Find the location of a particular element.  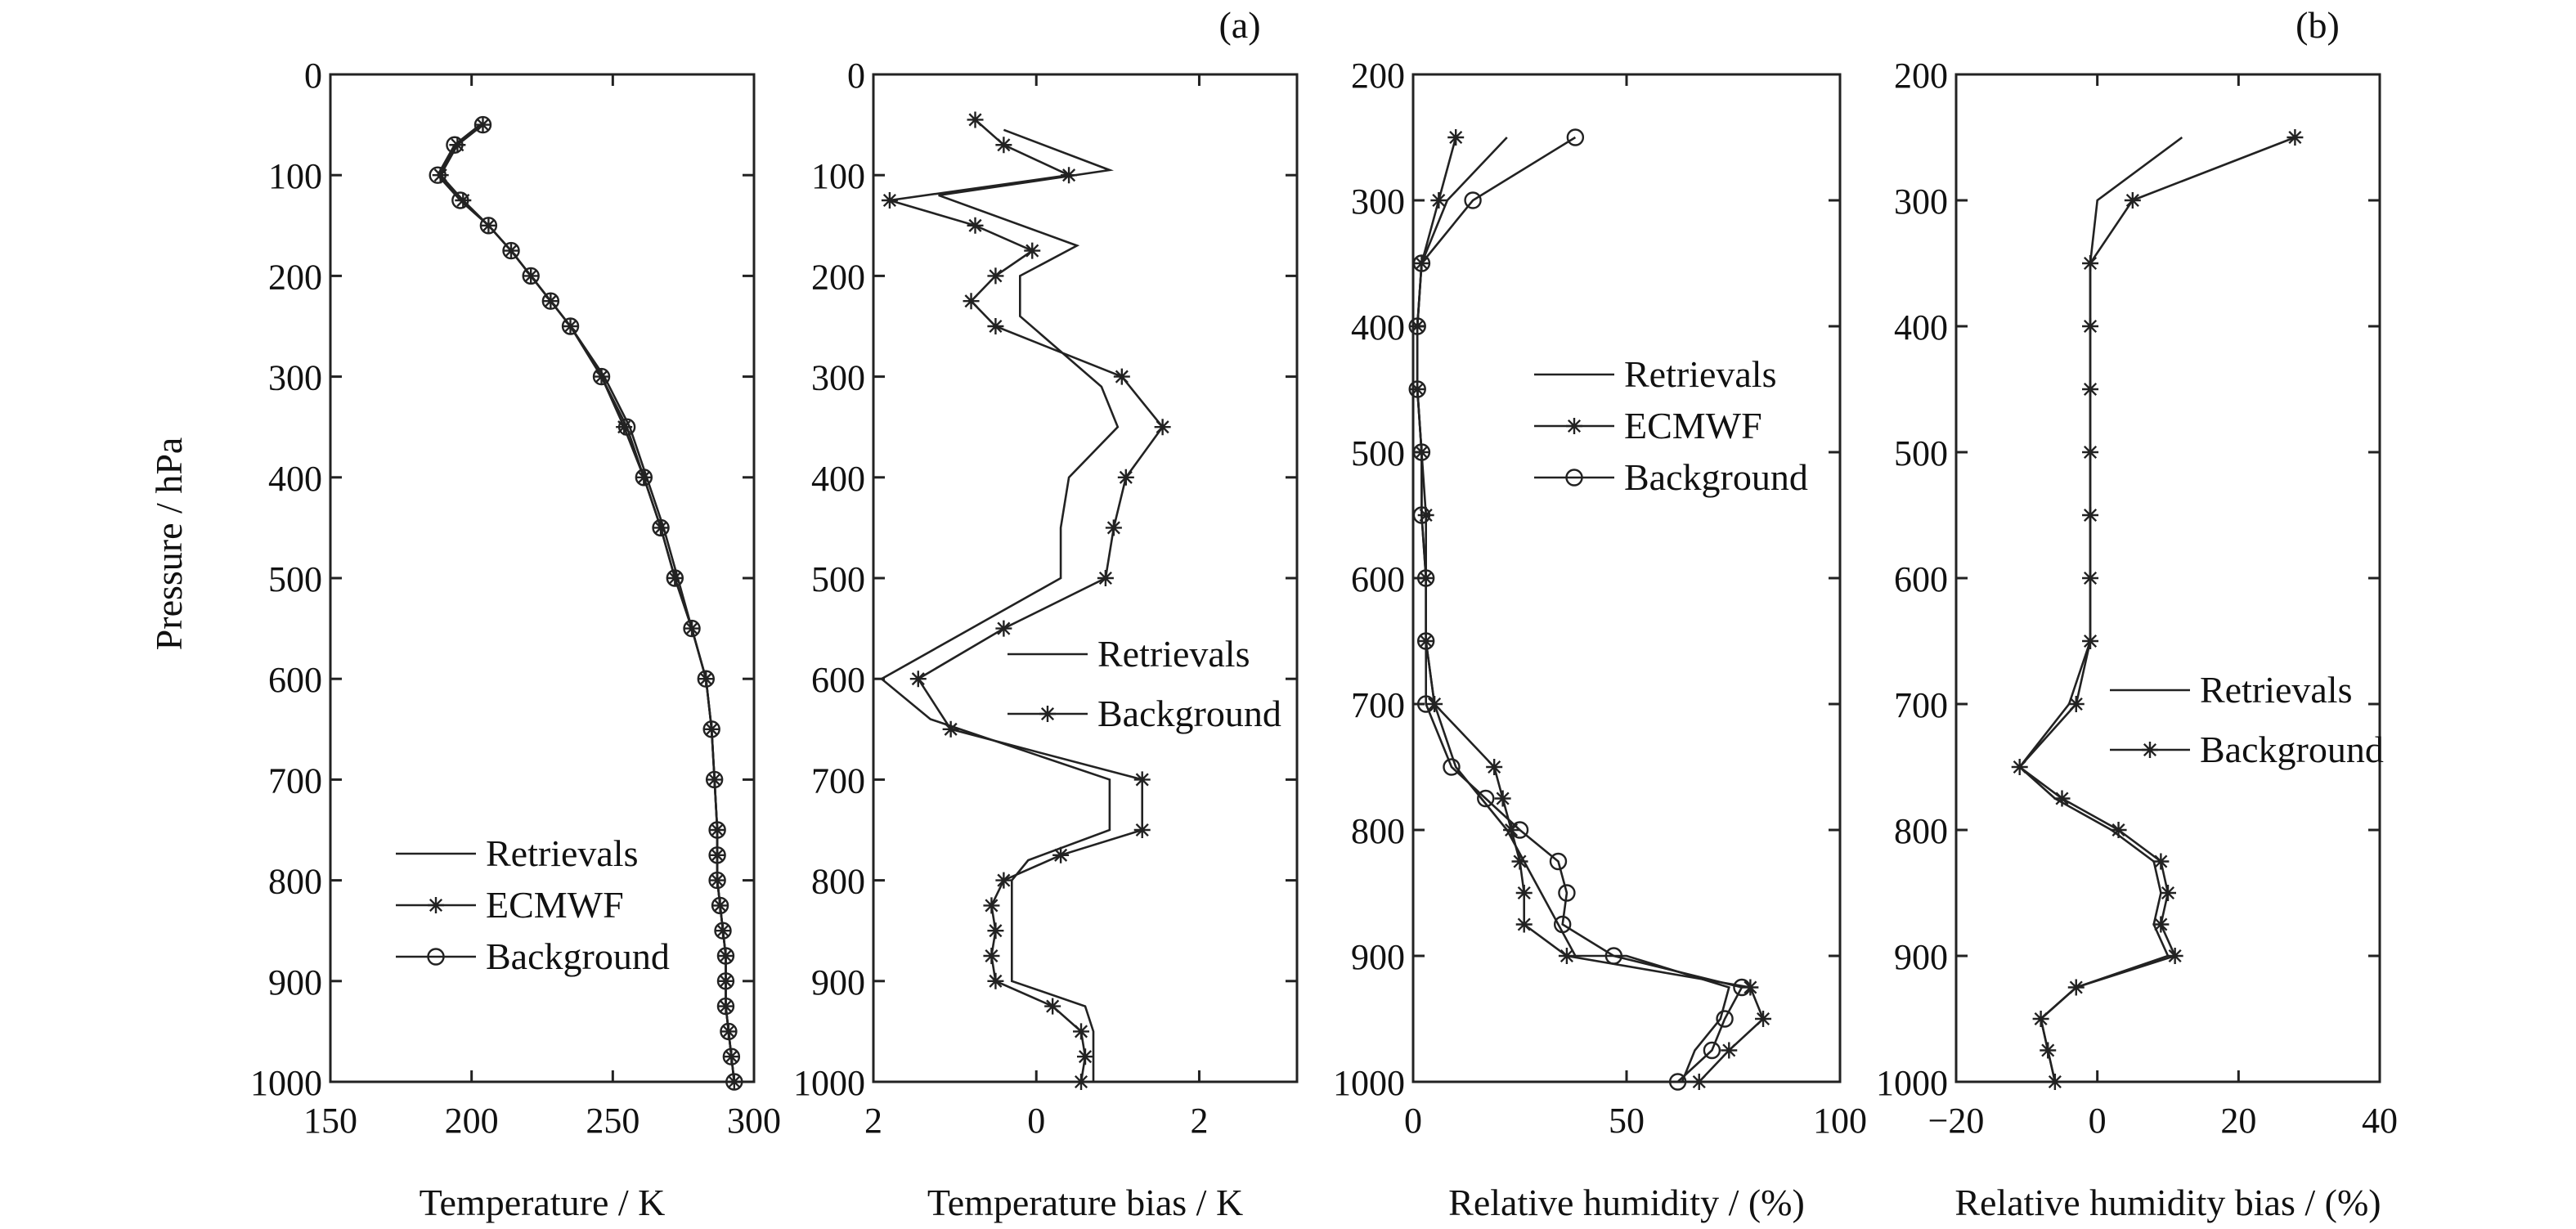

y-tick-label: 200 is located at coordinates (1378, 76).